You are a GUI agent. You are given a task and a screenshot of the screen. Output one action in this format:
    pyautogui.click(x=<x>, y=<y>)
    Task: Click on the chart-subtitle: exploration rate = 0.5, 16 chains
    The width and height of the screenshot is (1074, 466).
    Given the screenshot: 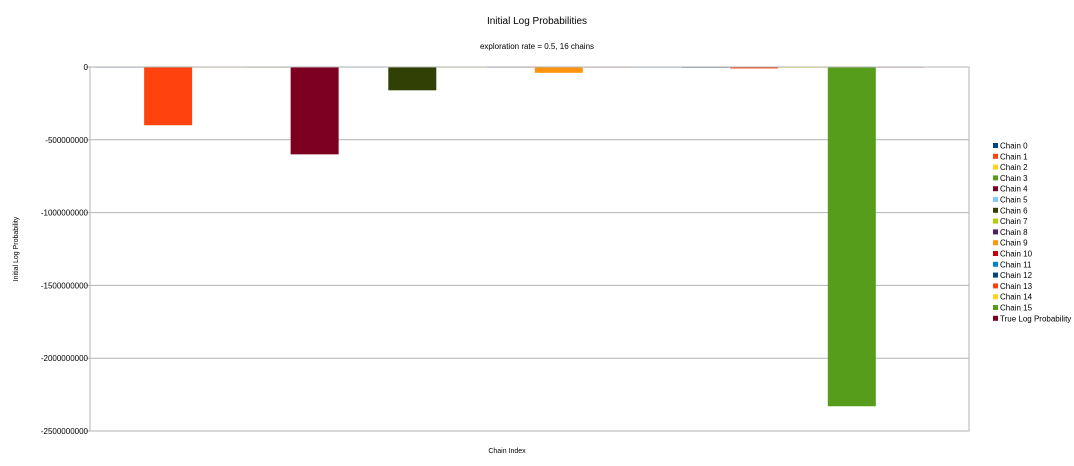 What is the action you would take?
    pyautogui.click(x=537, y=46)
    